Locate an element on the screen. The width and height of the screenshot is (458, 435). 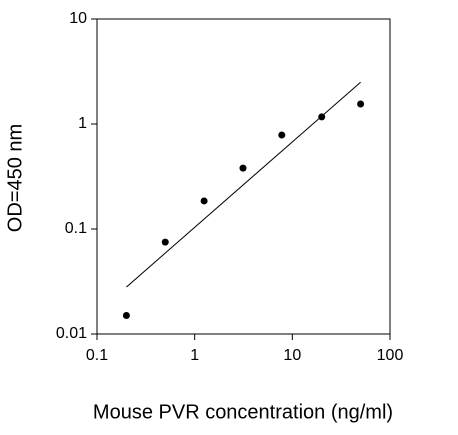
y-tick-label: 10 is located at coordinates (78, 18).